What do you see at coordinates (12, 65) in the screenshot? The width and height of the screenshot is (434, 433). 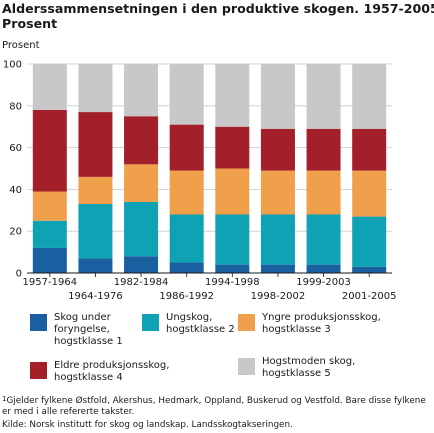 I see `y-tick-label: 100` at bounding box center [12, 65].